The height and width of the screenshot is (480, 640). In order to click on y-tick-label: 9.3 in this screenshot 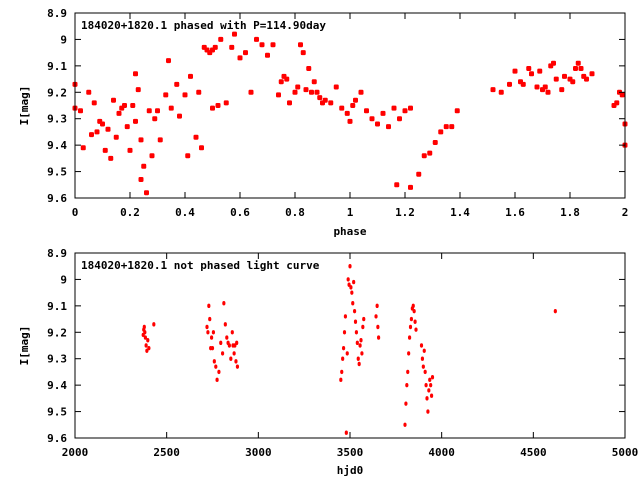, I will do `click(57, 359)`.